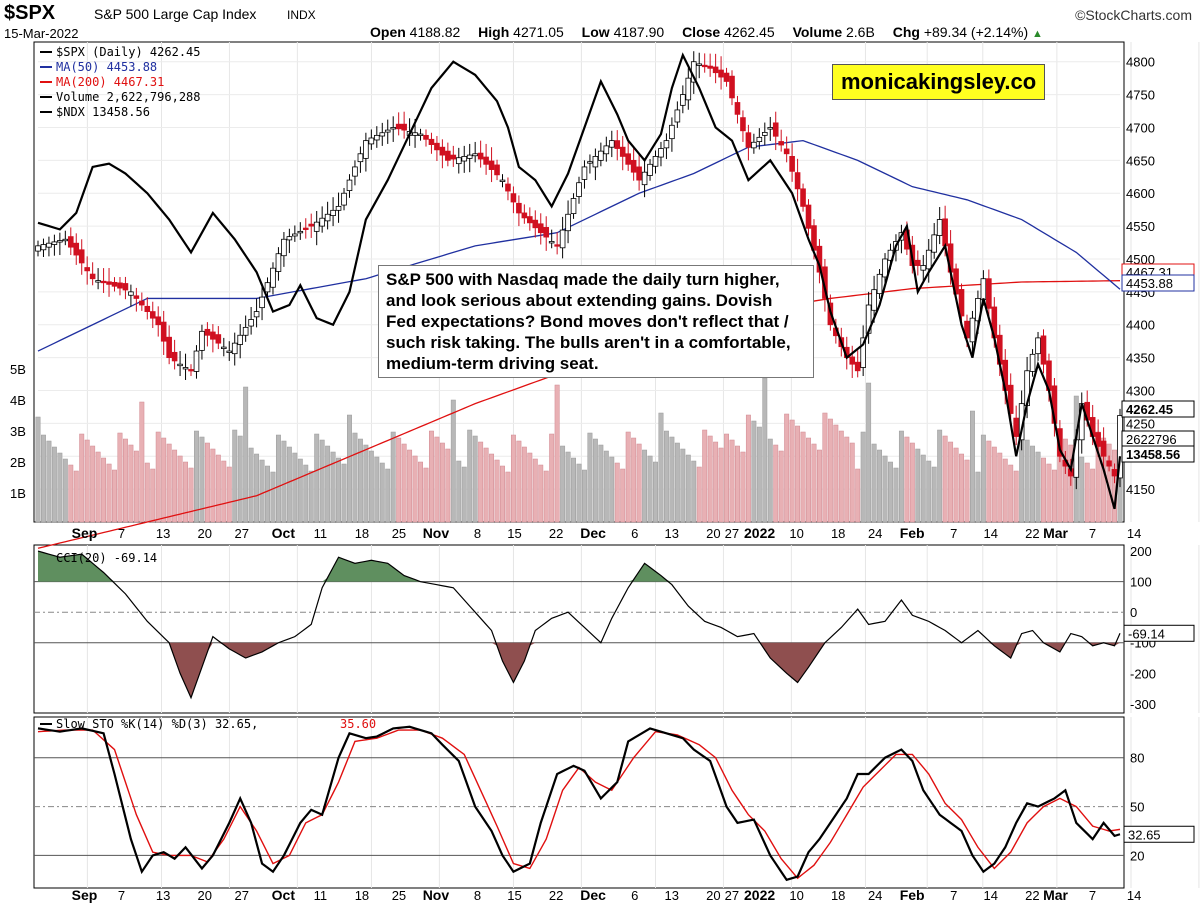 The height and width of the screenshot is (907, 1200). Describe the element at coordinates (639, 32) in the screenshot. I see `low-value: 4187.90` at that location.